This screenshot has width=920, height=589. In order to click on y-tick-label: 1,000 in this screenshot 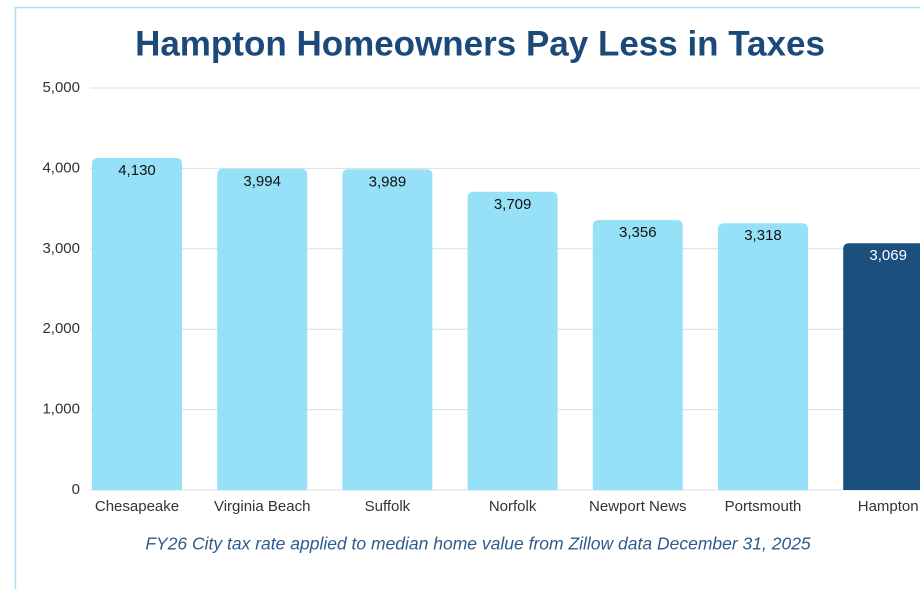, I will do `click(61, 409)`.